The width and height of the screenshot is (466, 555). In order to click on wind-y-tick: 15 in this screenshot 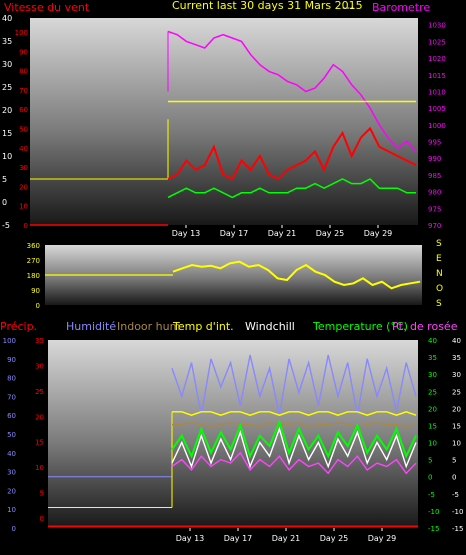, I will do `click(7, 133)`.